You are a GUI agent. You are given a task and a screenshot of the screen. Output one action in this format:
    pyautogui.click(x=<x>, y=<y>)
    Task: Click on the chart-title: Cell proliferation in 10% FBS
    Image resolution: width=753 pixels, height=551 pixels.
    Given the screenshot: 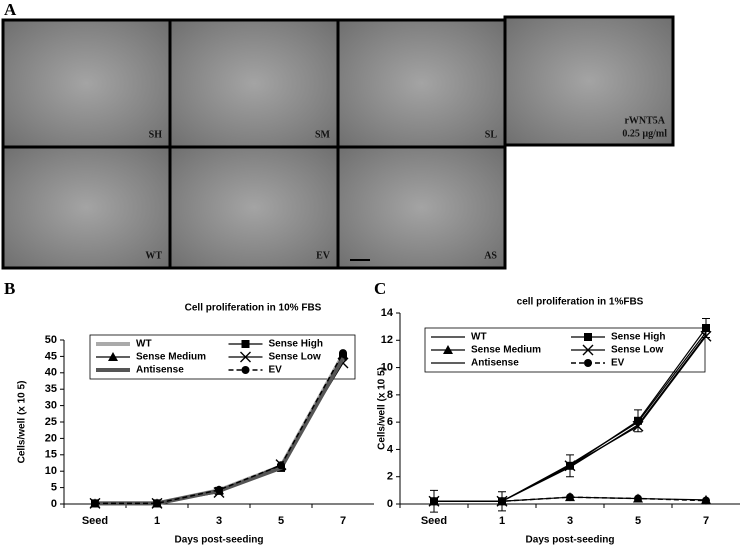 What is the action you would take?
    pyautogui.click(x=253, y=308)
    